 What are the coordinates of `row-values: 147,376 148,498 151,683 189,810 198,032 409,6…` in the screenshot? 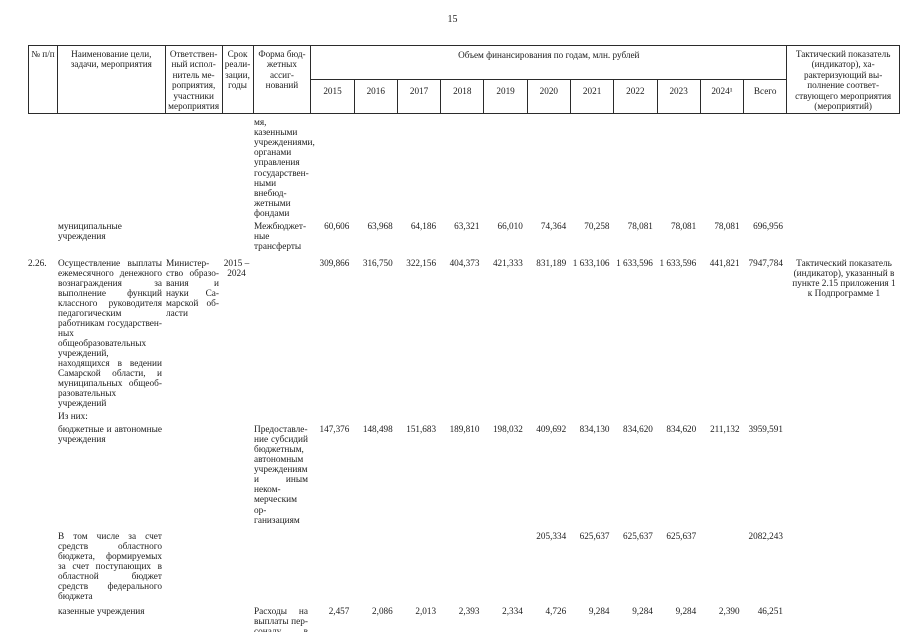 It's located at (549, 429).